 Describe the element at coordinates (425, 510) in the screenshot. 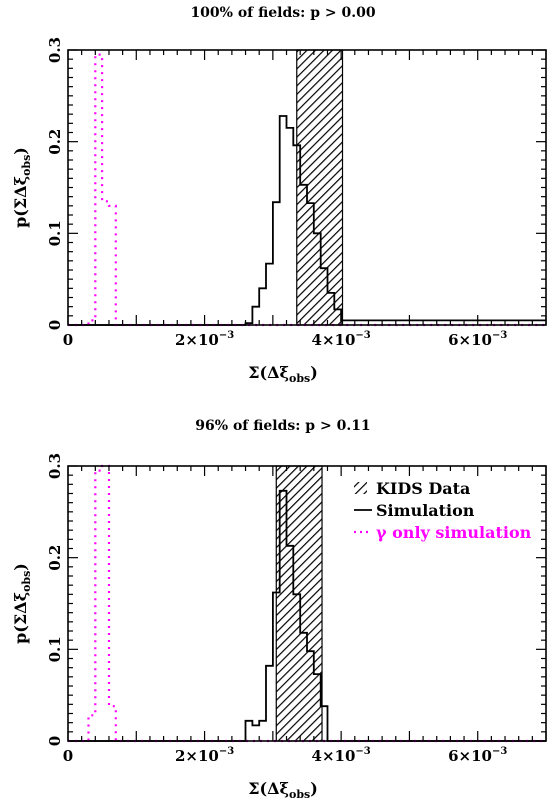

I see `legend-label: Simulation` at that location.